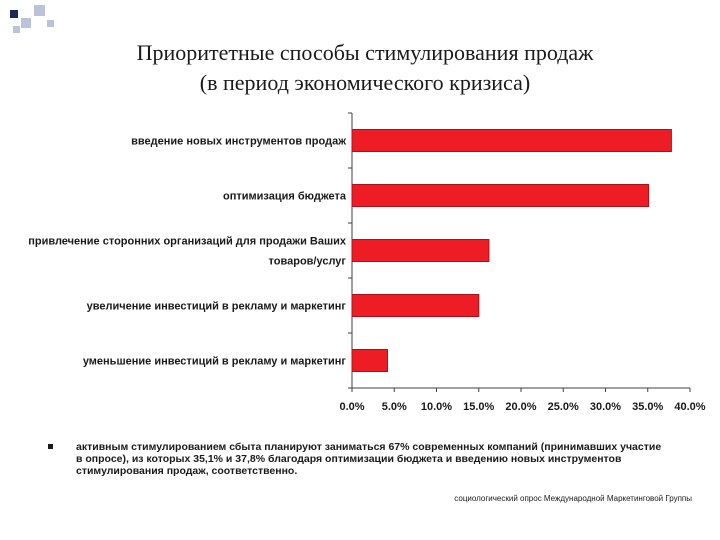  What do you see at coordinates (563, 407) in the screenshot?
I see `x-tick-label: 25.0%` at bounding box center [563, 407].